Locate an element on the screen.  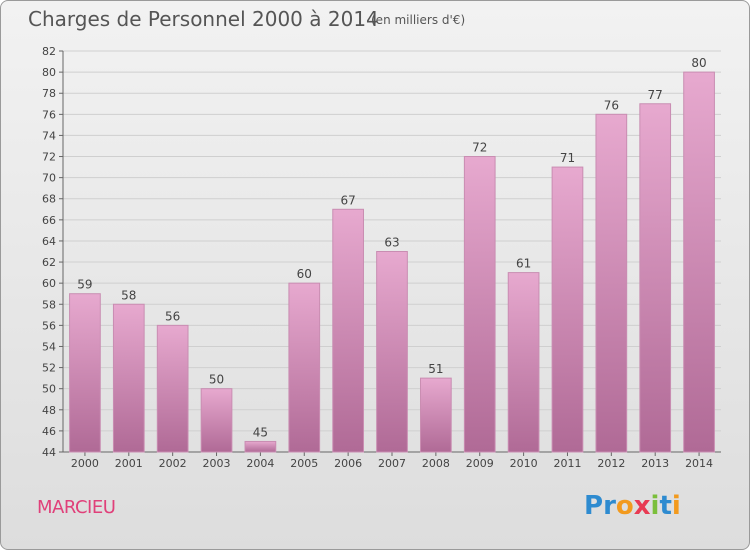
x-tick-label: 2007 is located at coordinates (392, 463).